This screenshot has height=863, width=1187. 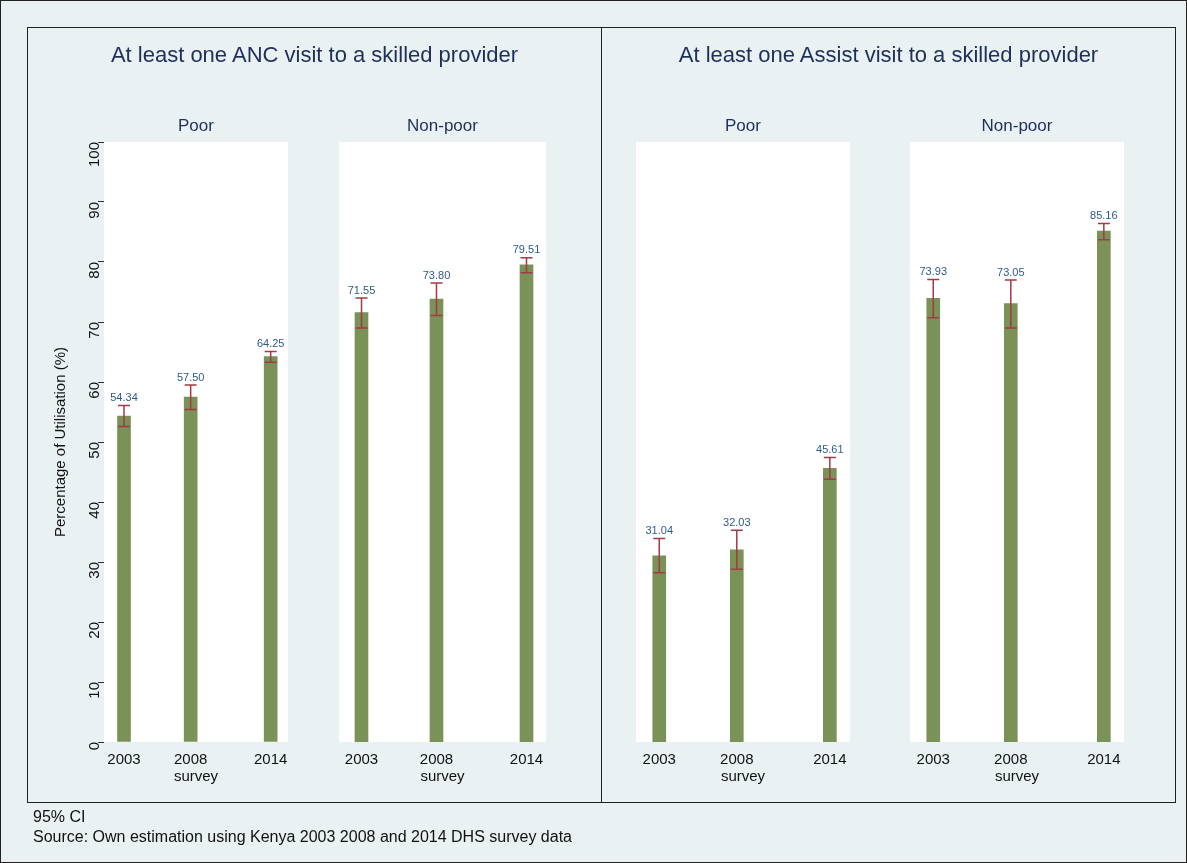 What do you see at coordinates (314, 55) in the screenshot?
I see `chart-title: At least one ANC visit to a skilled provider` at bounding box center [314, 55].